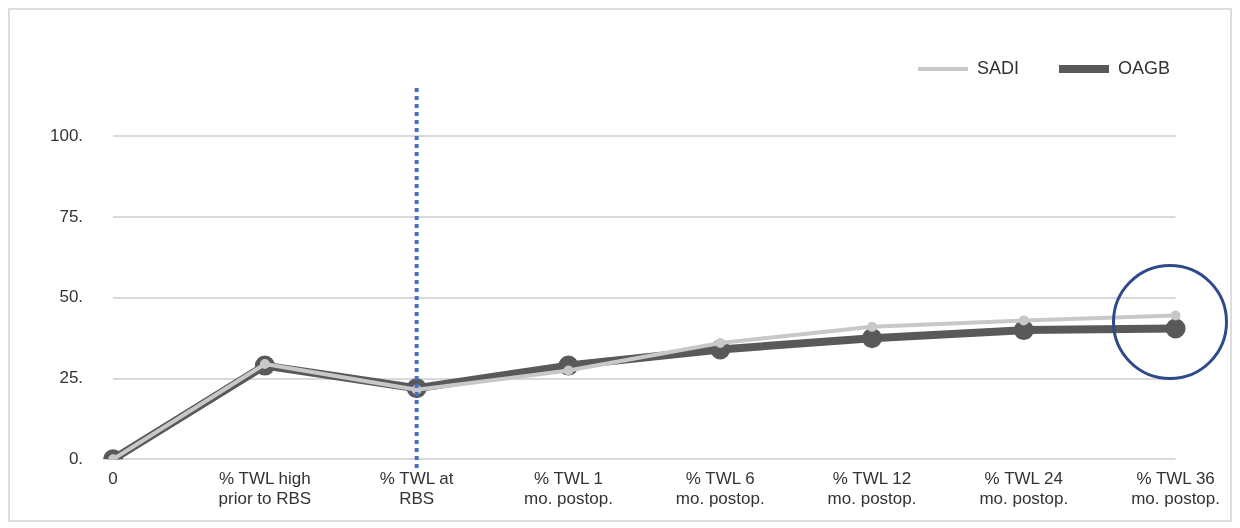 This screenshot has height=528, width=1240. I want to click on x-tick-label: % TWL high prior to RBS, so click(265, 489).